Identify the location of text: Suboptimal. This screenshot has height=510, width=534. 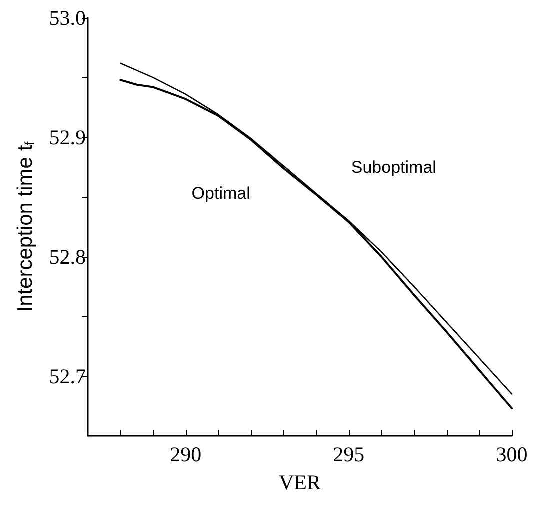
(393, 168).